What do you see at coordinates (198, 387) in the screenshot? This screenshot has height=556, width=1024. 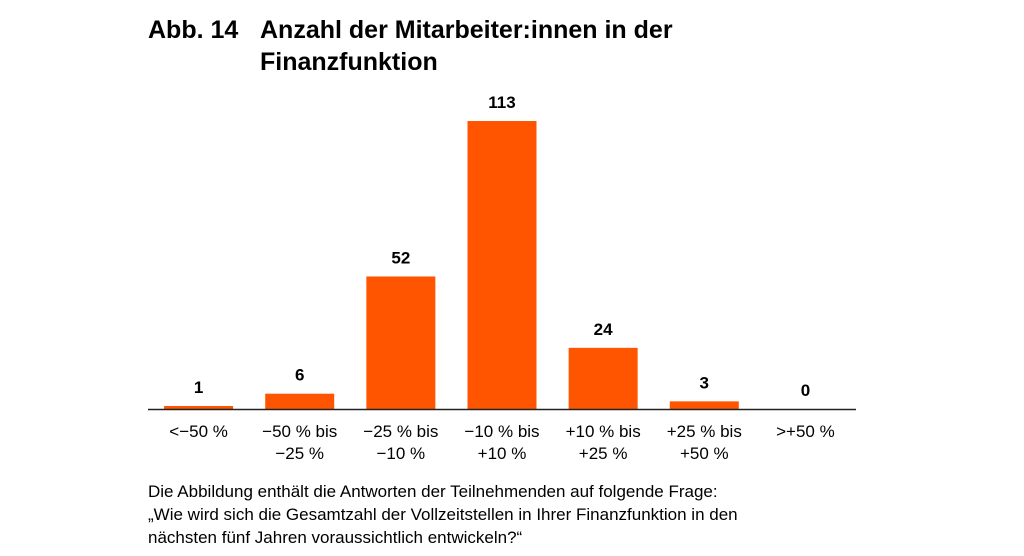 I see `data-label: 1` at bounding box center [198, 387].